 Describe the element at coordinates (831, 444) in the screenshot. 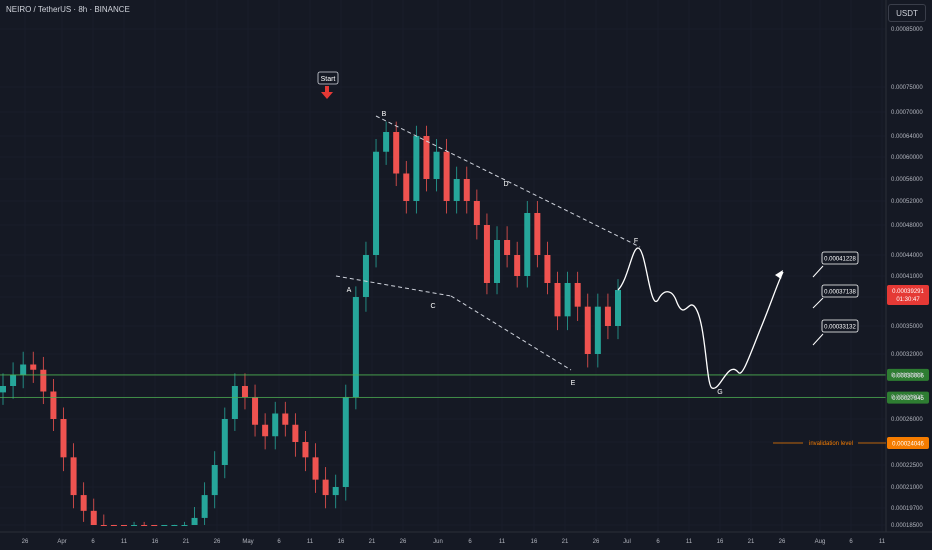

I see `invalidation-label: invalidation level` at that location.